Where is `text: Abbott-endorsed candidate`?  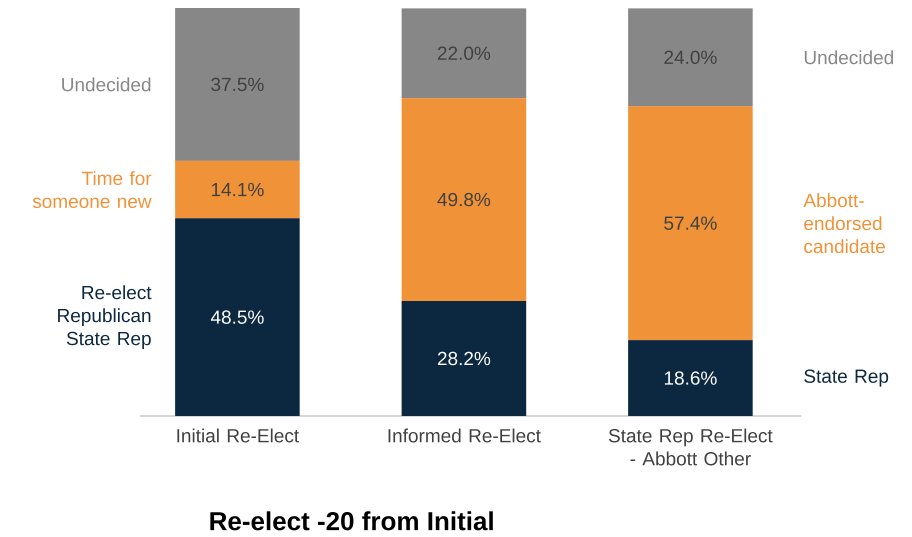
text: Abbott-endorsed candidate is located at coordinates (844, 223).